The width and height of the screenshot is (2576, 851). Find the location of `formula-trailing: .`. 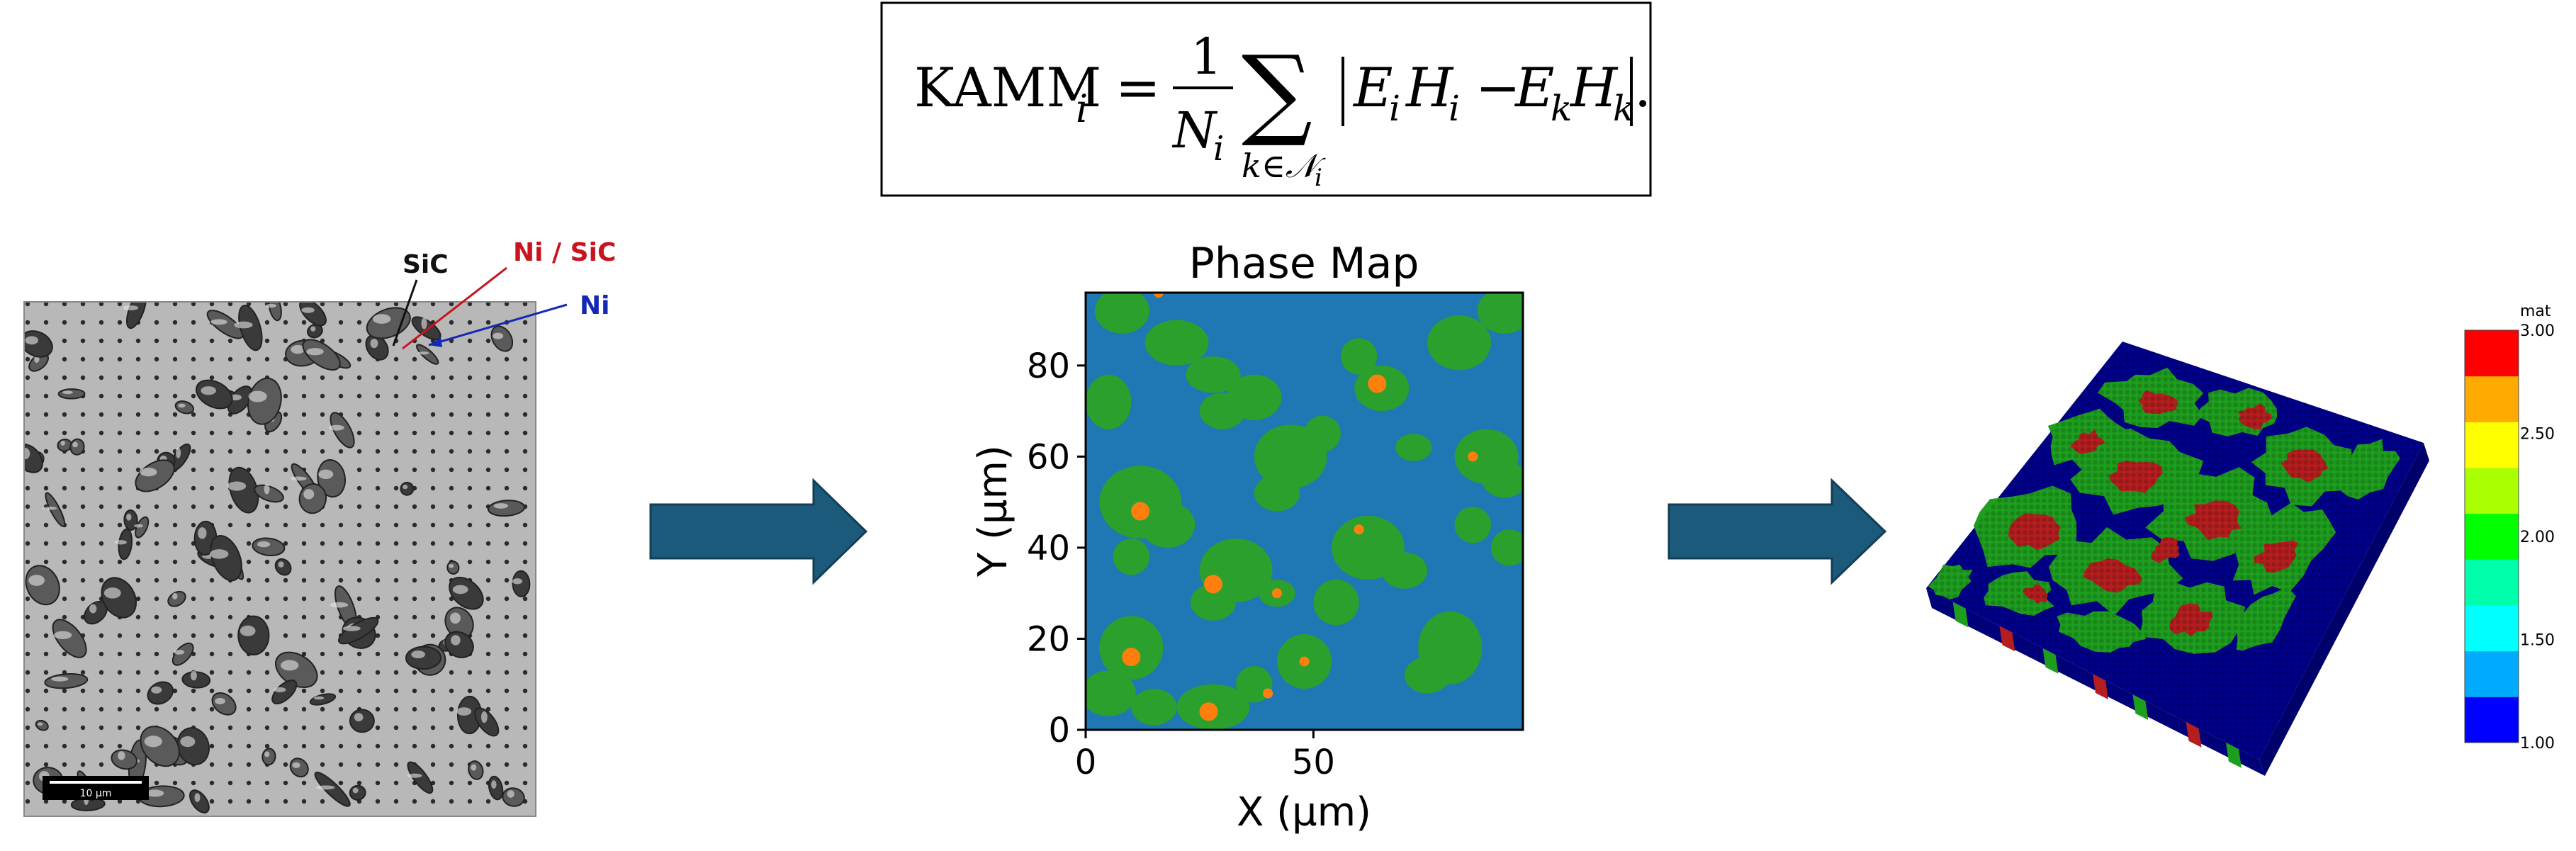

formula-trailing: . is located at coordinates (1642, 87).